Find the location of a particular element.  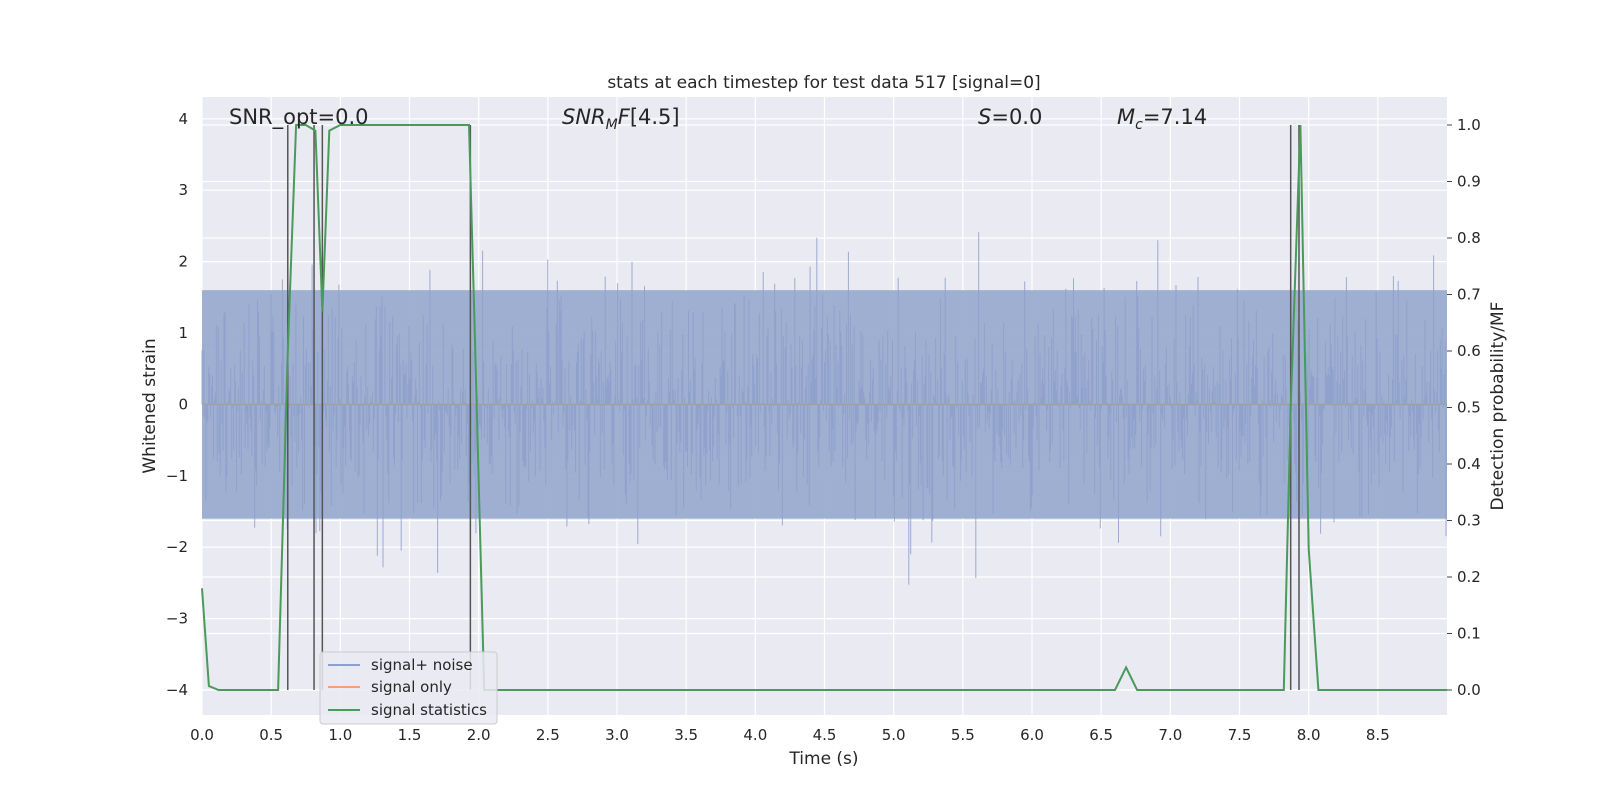

x-tick-label: 1.5 is located at coordinates (410, 735).